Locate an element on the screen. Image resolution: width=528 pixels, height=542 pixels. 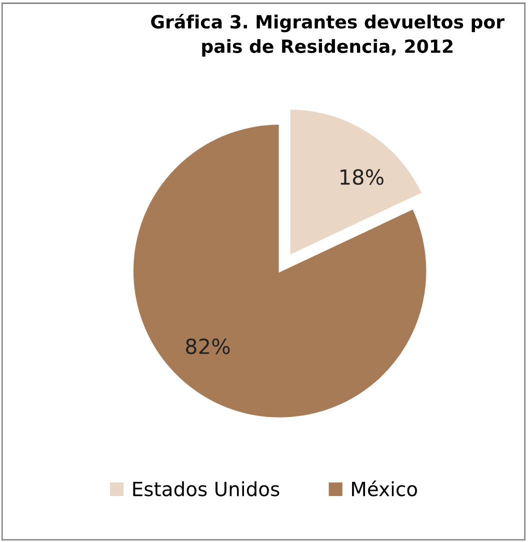
data-label: 18% is located at coordinates (362, 177).